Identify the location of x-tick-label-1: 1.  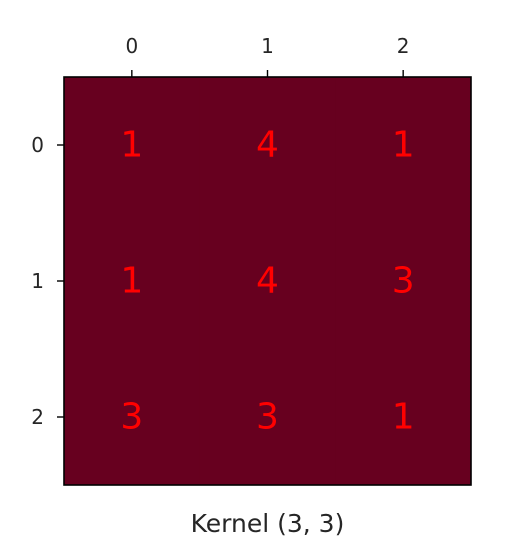
(267, 46).